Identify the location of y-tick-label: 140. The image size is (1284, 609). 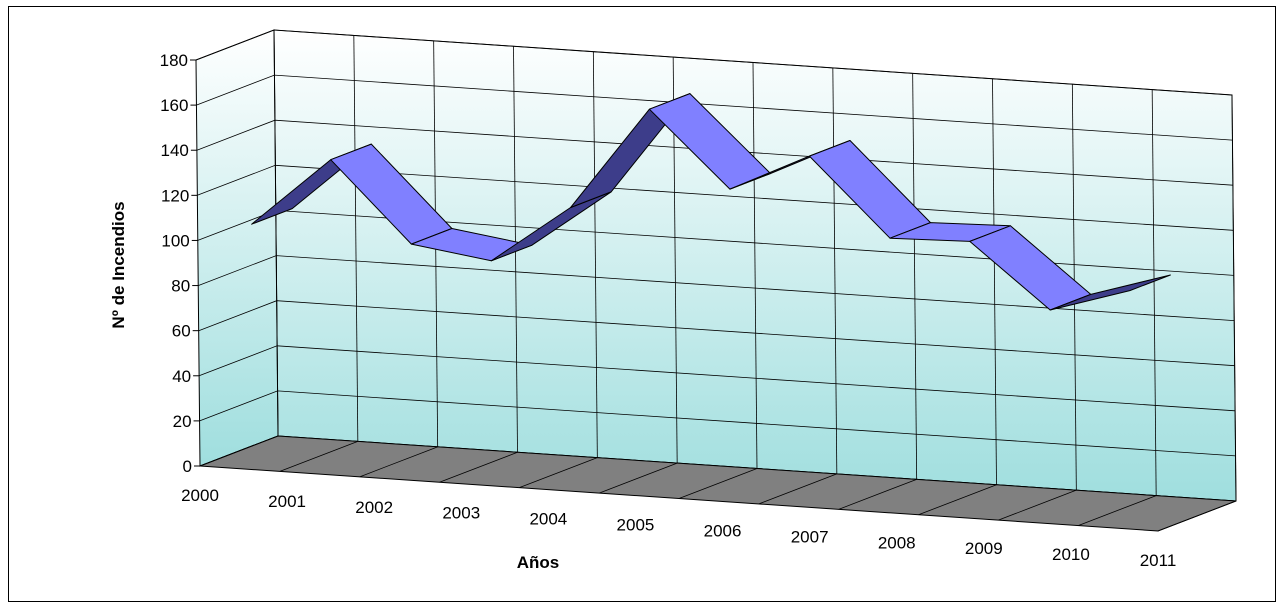
(175, 150).